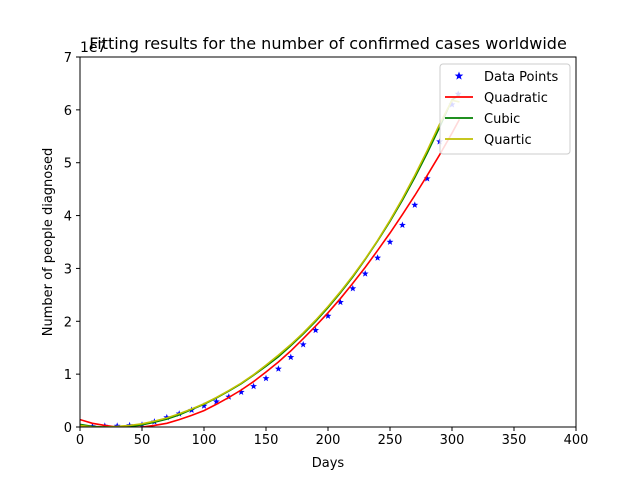 The height and width of the screenshot is (480, 640). What do you see at coordinates (204, 440) in the screenshot?
I see `x-tick-label: 100` at bounding box center [204, 440].